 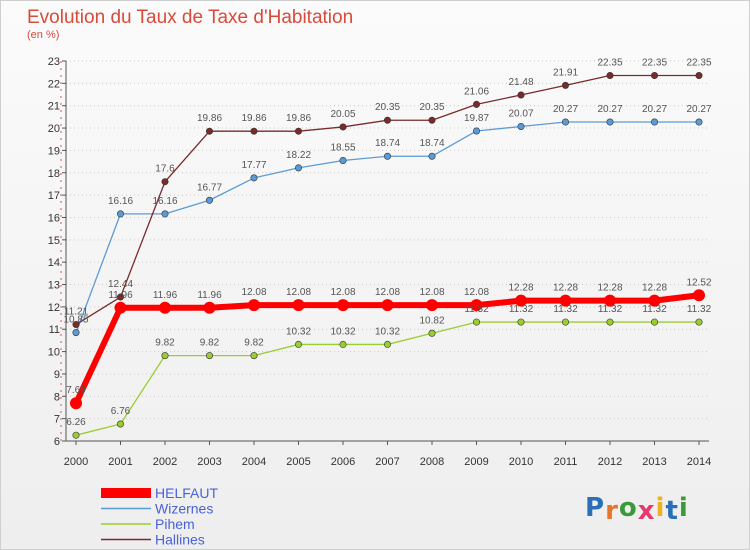 I want to click on x-tick-label: 2004, so click(x=254, y=462).